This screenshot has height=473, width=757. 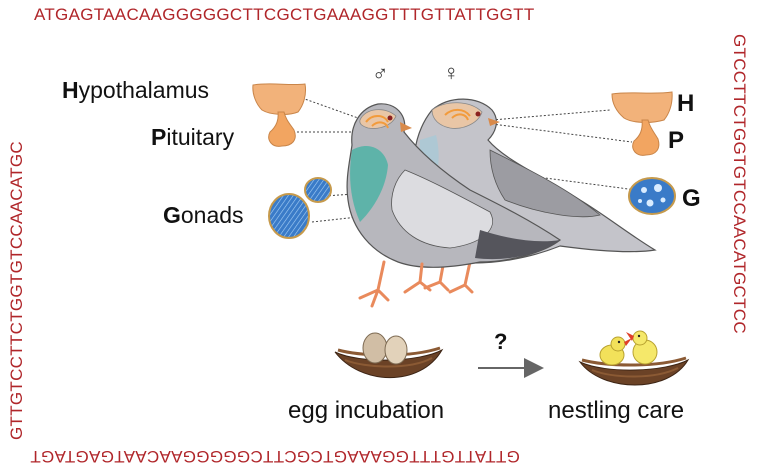 What do you see at coordinates (451, 72) in the screenshot?
I see `female-symbol: ♀` at bounding box center [451, 72].